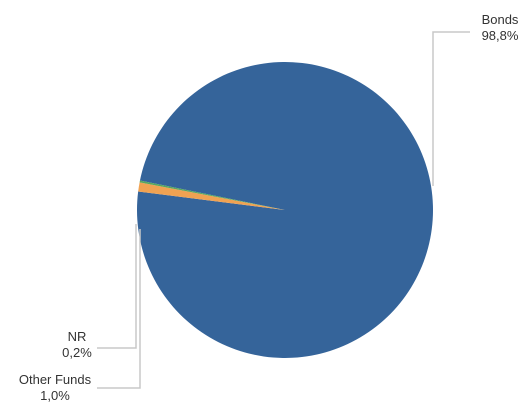 The height and width of the screenshot is (408, 524). I want to click on leader-line-bonds, so click(451, 108).